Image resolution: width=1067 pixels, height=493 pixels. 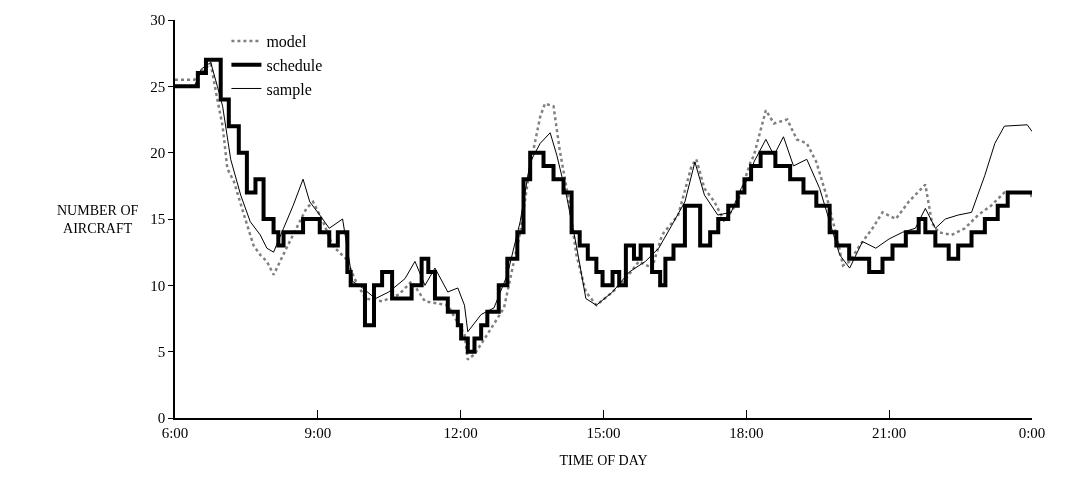 What do you see at coordinates (158, 285) in the screenshot?
I see `y-tick-label: 10` at bounding box center [158, 285].